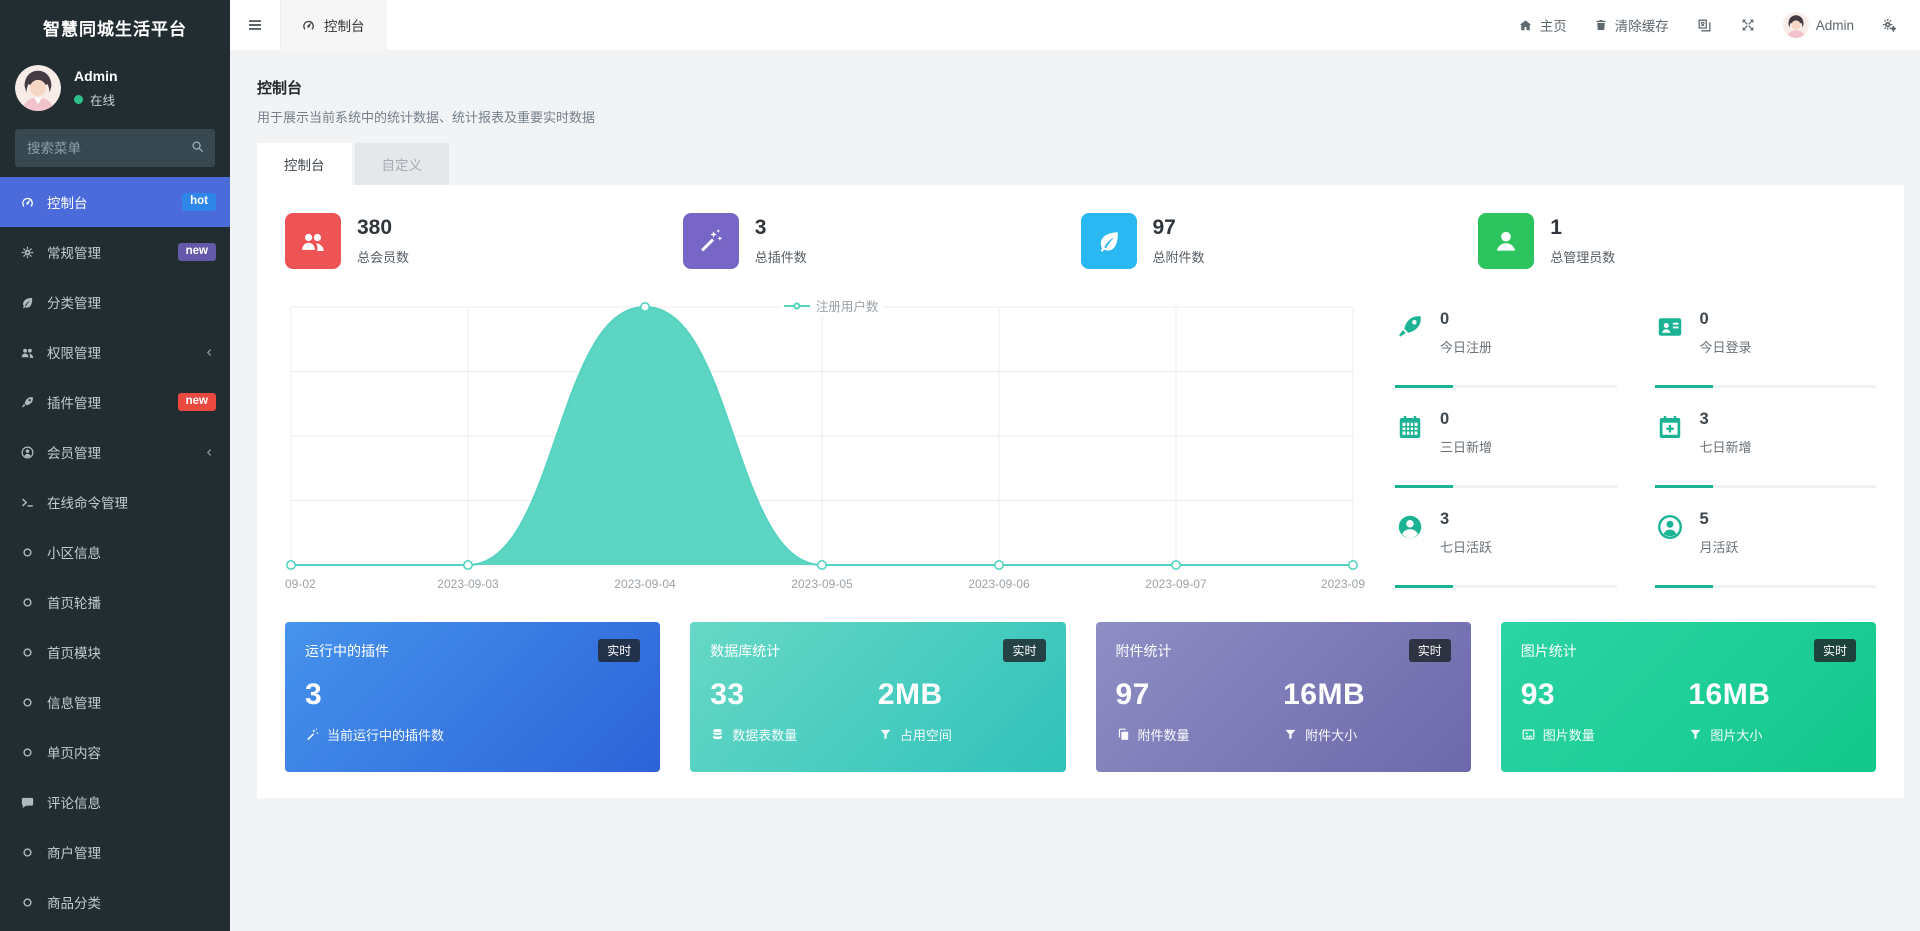  Describe the element at coordinates (1553, 26) in the screenshot. I see `home-label: 主页` at that location.